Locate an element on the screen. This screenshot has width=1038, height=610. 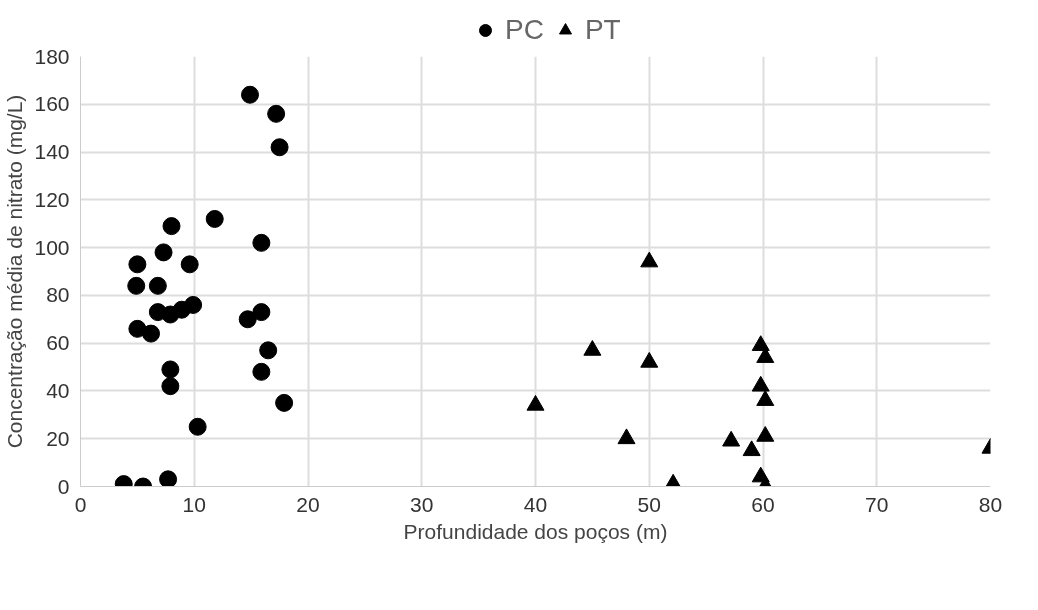
x-tick-label: 0 is located at coordinates (80, 504).